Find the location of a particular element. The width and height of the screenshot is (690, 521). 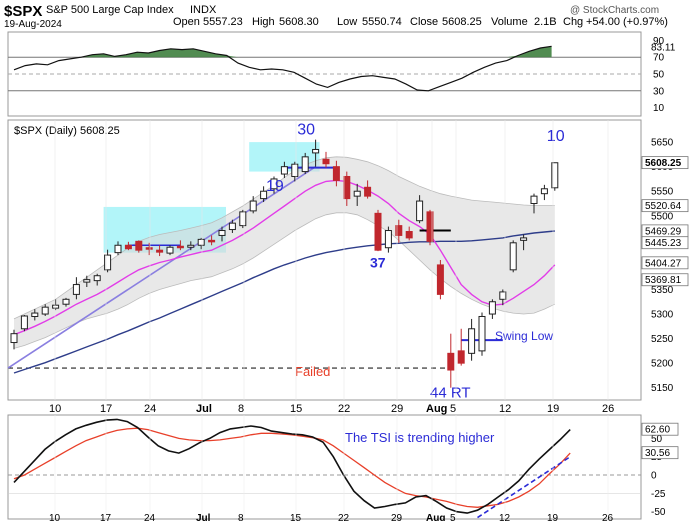

x-tick-label: 15 is located at coordinates (296, 409).